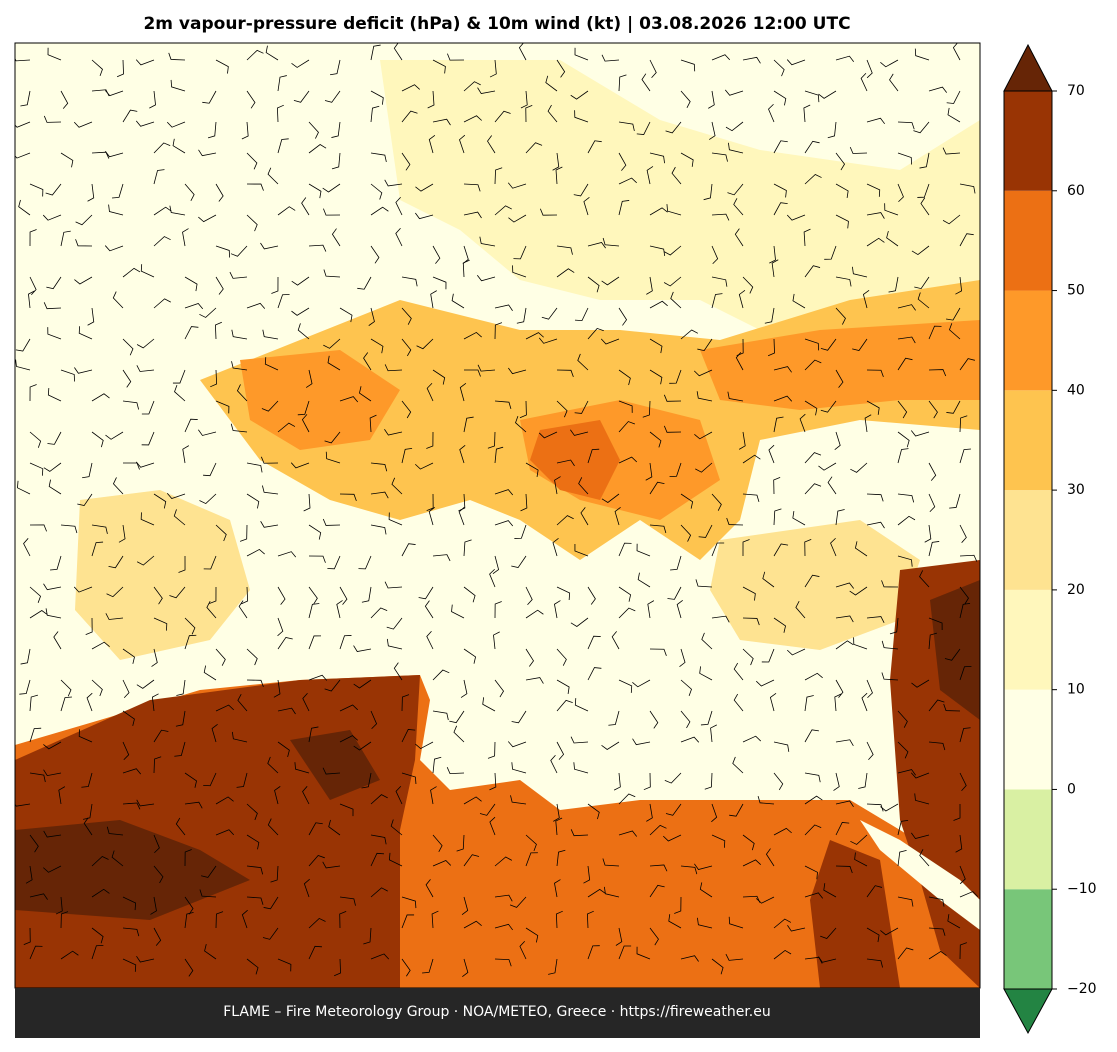 Image resolution: width=1117 pixels, height=1052 pixels. Describe the element at coordinates (1028, 939) in the screenshot. I see `colorbar-bin` at that location.